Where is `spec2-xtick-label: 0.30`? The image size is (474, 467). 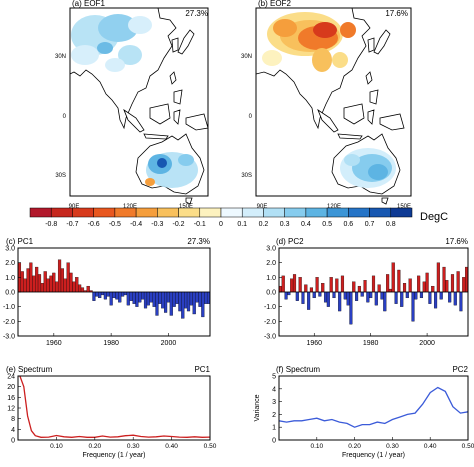
spec2-xtick-label: 0.30 is located at coordinates (392, 446).